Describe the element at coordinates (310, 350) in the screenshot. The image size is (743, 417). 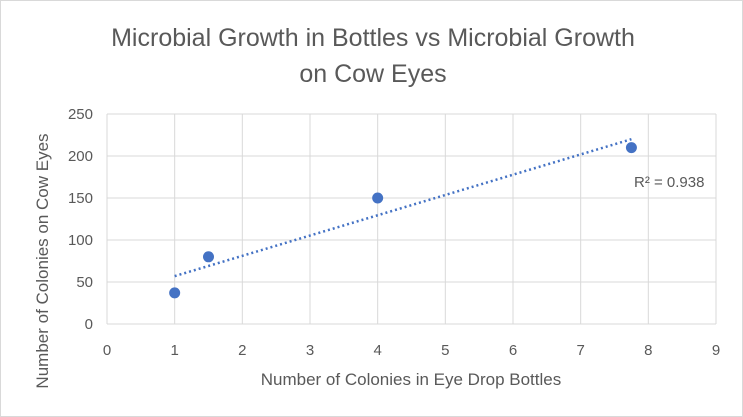
I see `x-tick-label-3: 3` at that location.